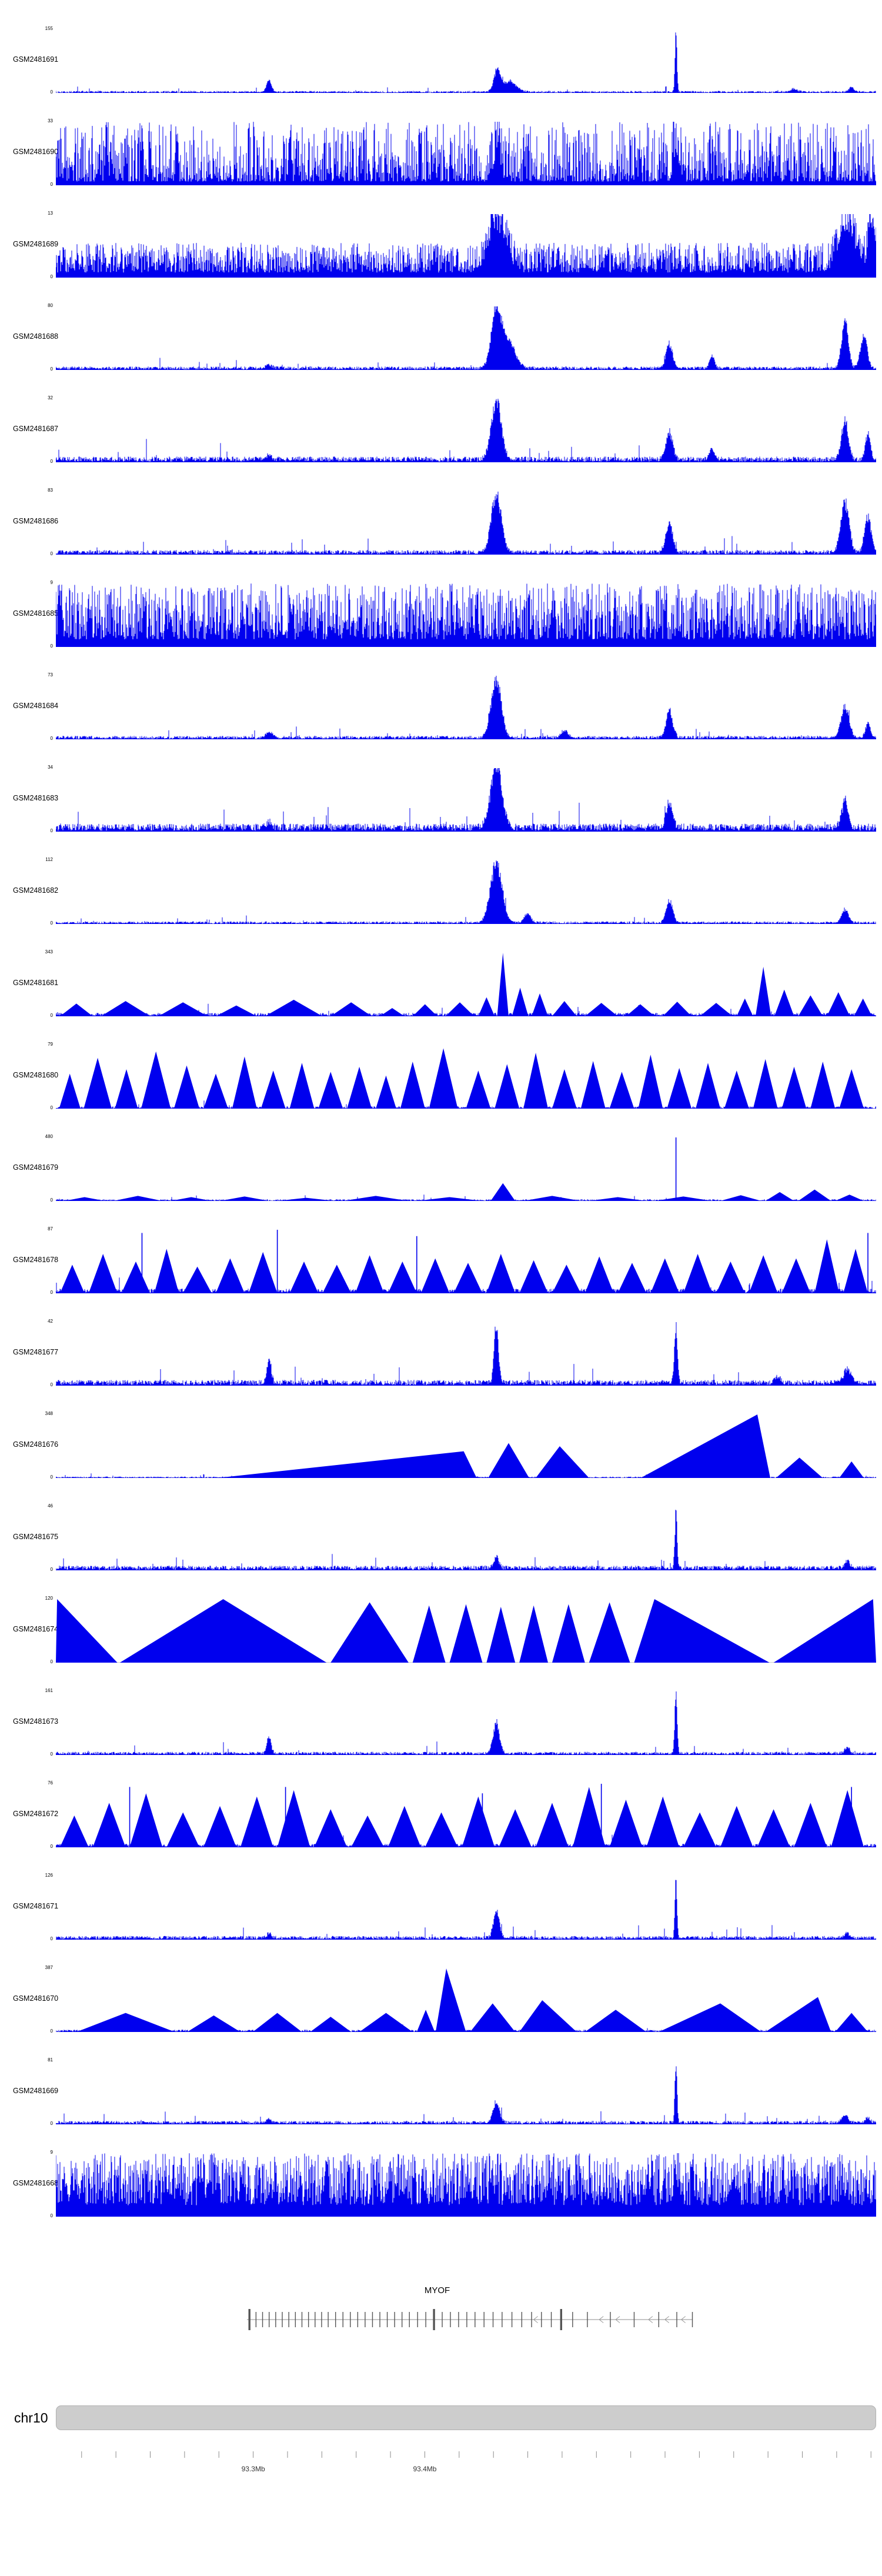 The width and height of the screenshot is (882, 2576). What do you see at coordinates (36, 798) in the screenshot?
I see `track-name: GSM2481683` at bounding box center [36, 798].